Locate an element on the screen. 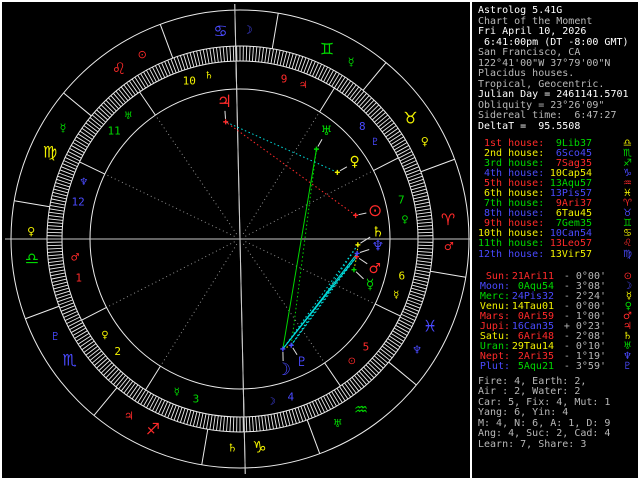 Image resolution: width=640 pixels, height=480 pixels. house-number-10: 10 is located at coordinates (189, 80).